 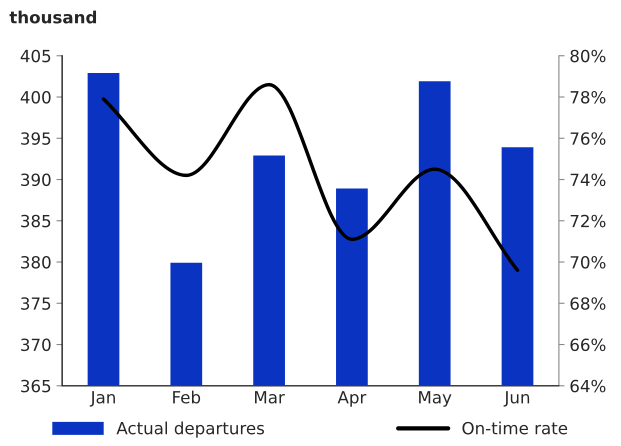 I want to click on y2-tick-label: 80%, so click(x=588, y=56).